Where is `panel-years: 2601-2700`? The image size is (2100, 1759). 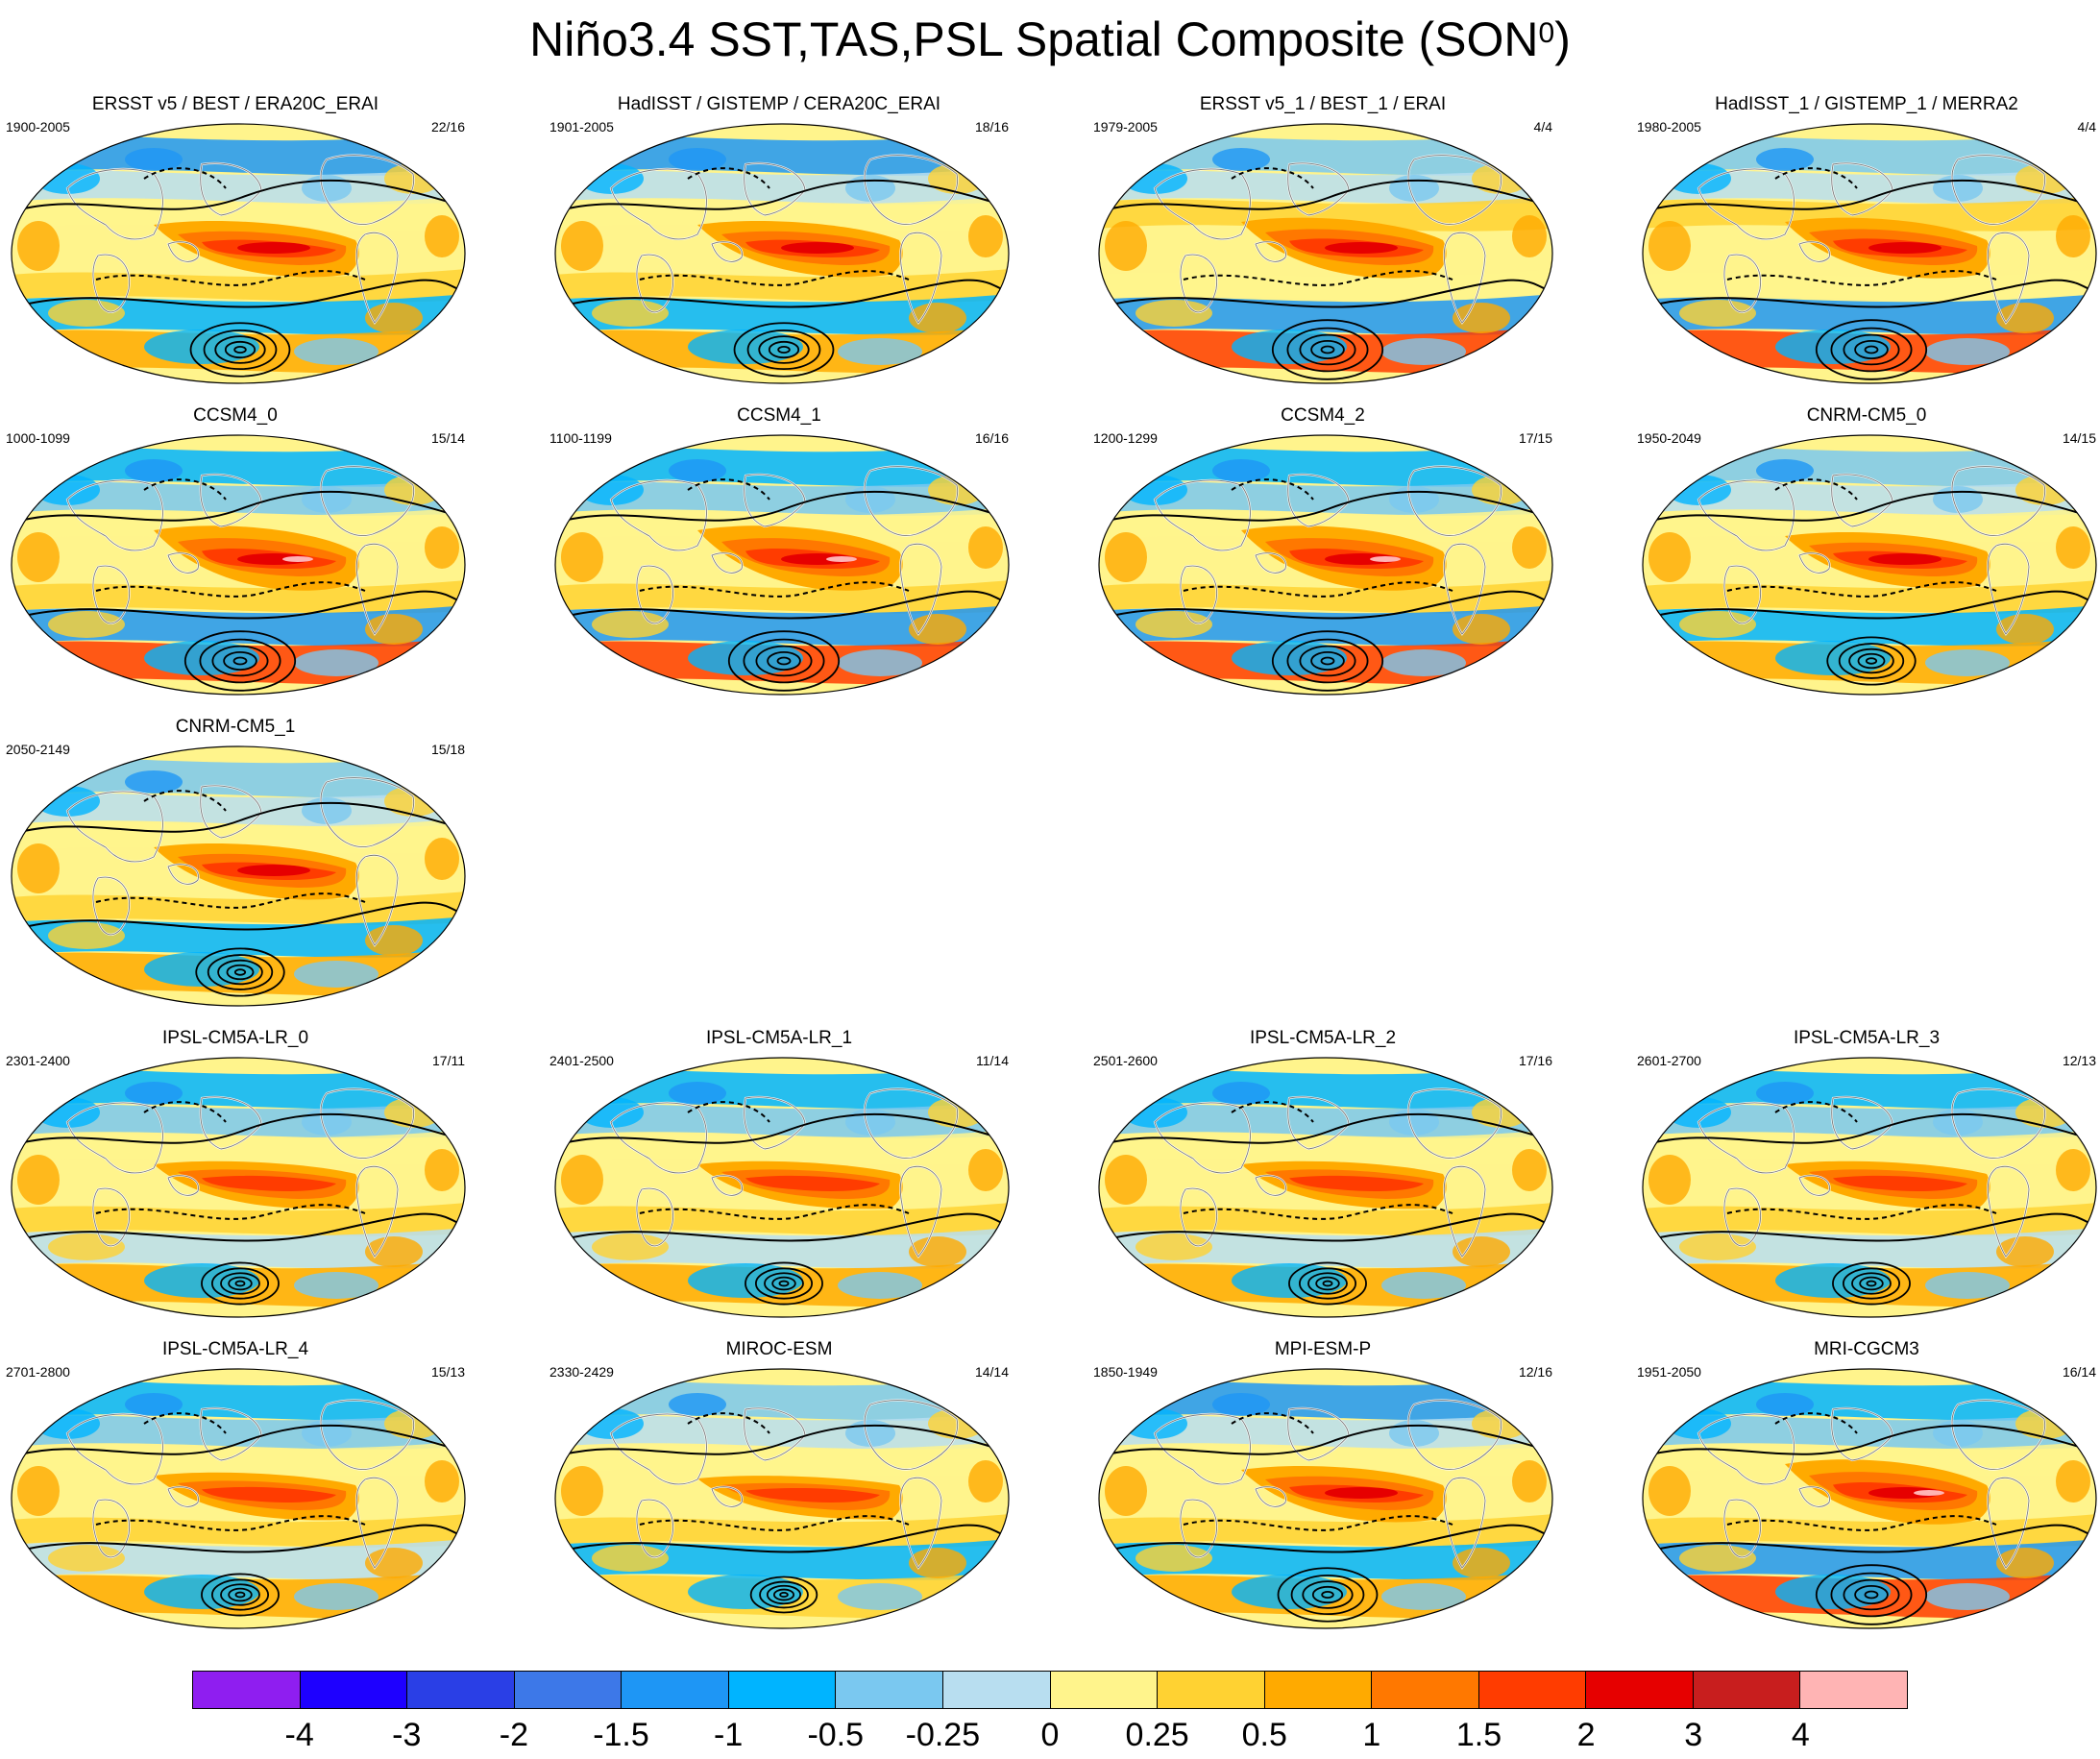
panel-years: 2601-2700 is located at coordinates (1669, 1060).